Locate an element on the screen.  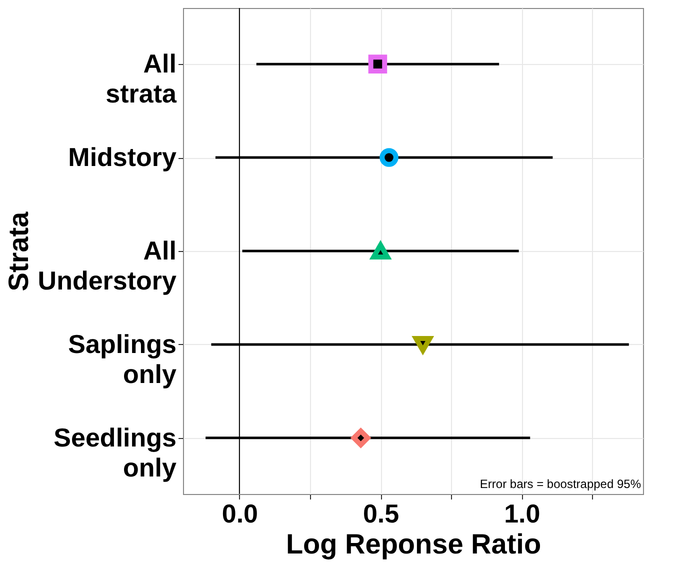
y-tick-label: Midstory is located at coordinates (123, 157).